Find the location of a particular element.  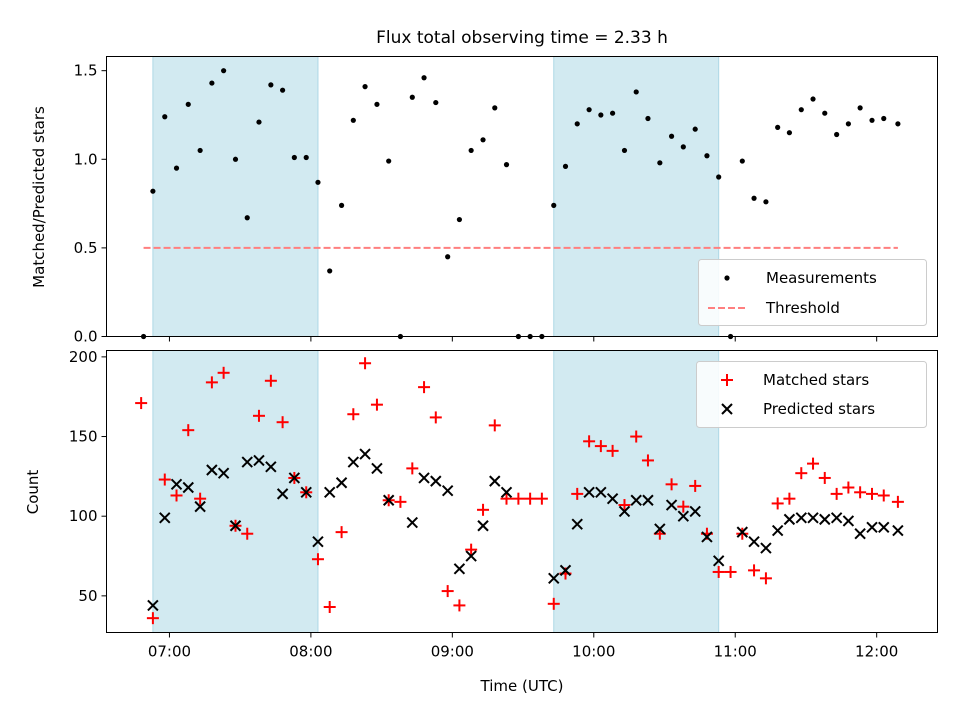

y-tick-label: 150 is located at coordinates (83, 437).